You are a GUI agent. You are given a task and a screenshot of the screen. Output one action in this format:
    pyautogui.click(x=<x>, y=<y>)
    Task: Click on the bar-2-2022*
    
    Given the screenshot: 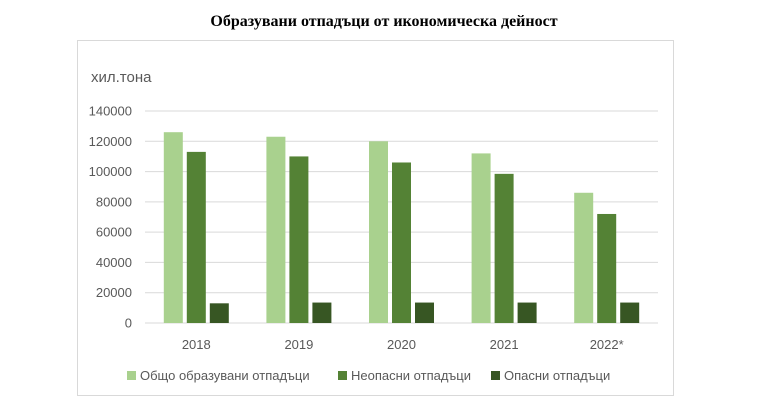 What is the action you would take?
    pyautogui.click(x=607, y=268)
    